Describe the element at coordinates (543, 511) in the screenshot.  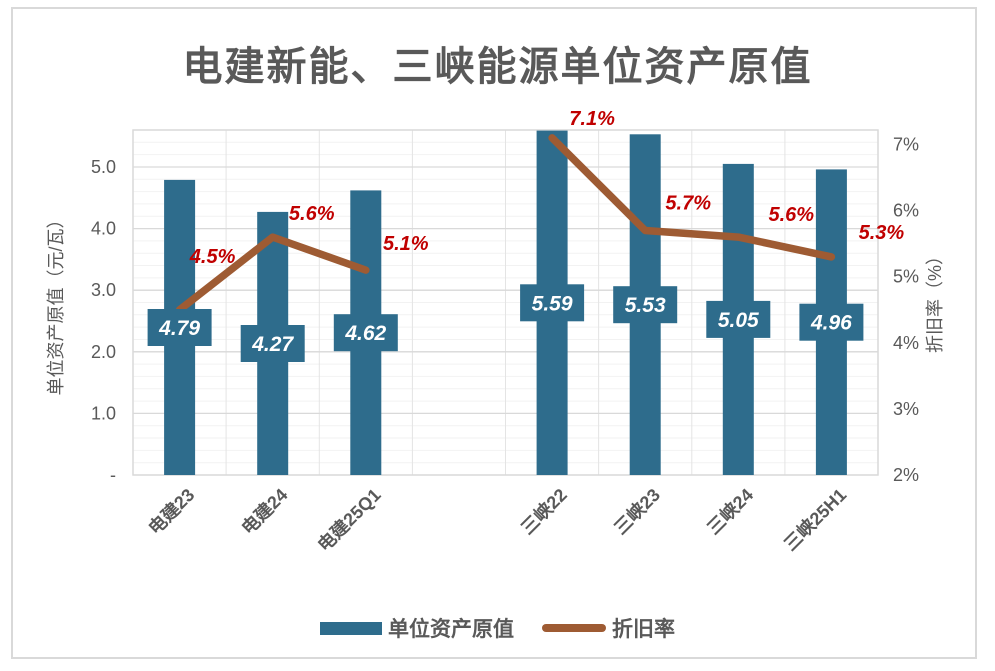
I see `x-label-4: 三峡22` at that location.